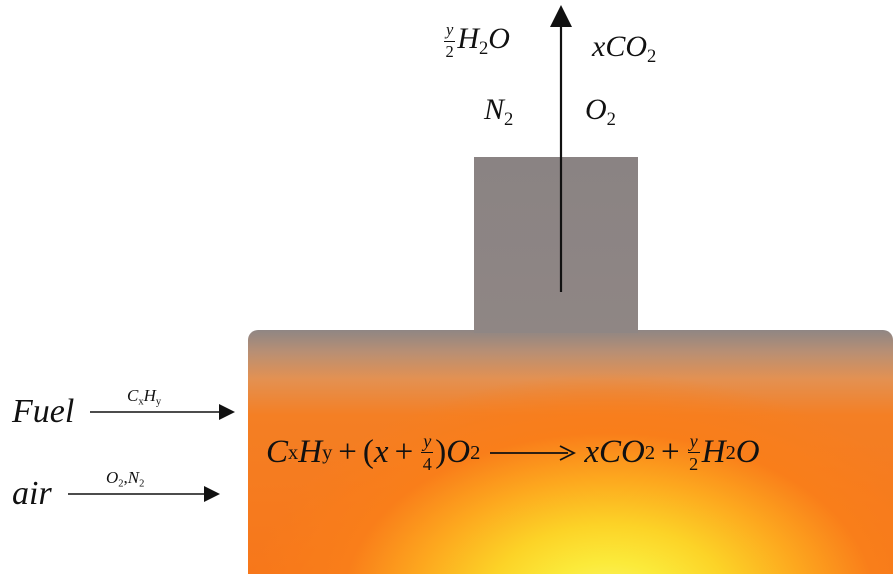 The image size is (893, 574). What do you see at coordinates (32, 493) in the screenshot?
I see `air-label: air` at bounding box center [32, 493].